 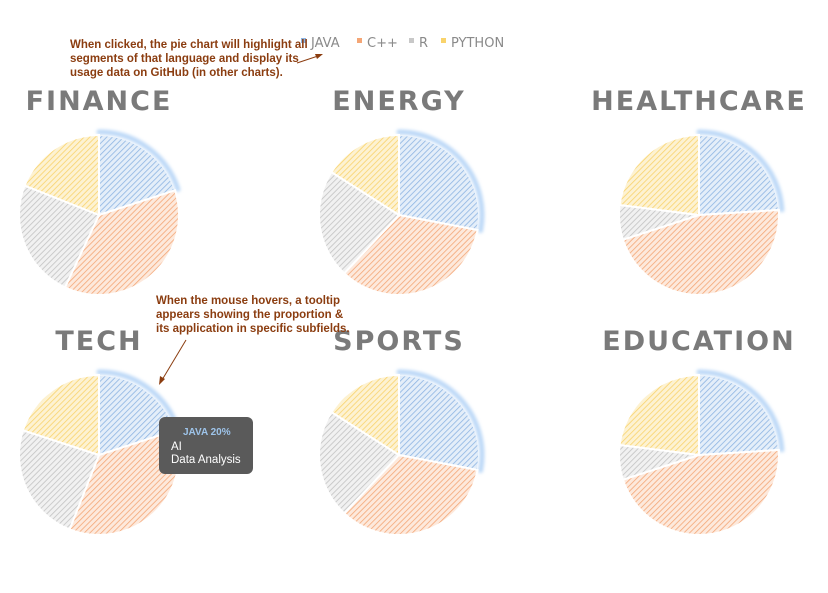 I want to click on pie-slice-healthcare-cpp, so click(x=700, y=252).